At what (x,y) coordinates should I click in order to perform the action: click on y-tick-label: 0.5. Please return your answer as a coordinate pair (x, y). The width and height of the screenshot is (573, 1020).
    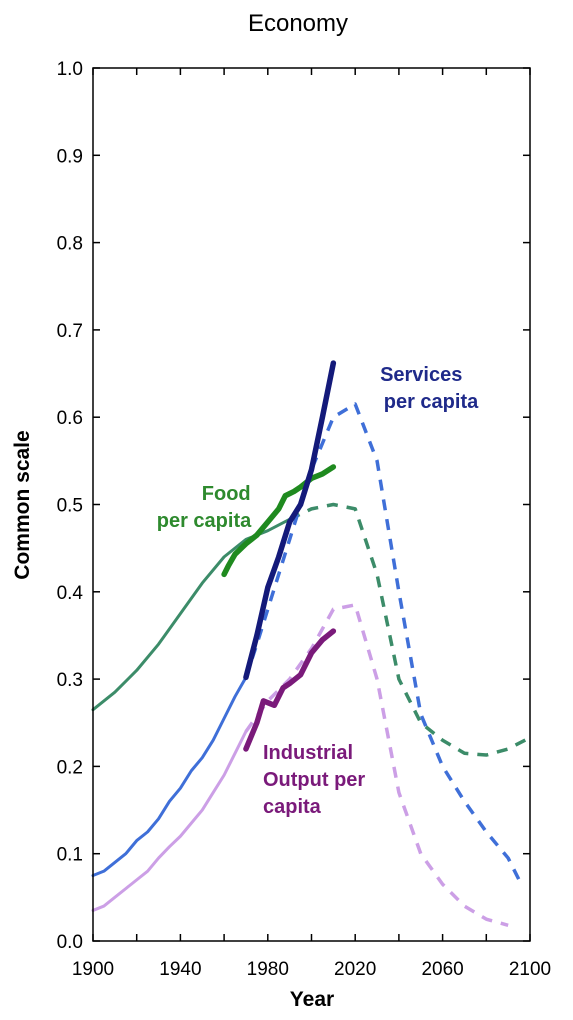
    Looking at the image, I should click on (70, 506).